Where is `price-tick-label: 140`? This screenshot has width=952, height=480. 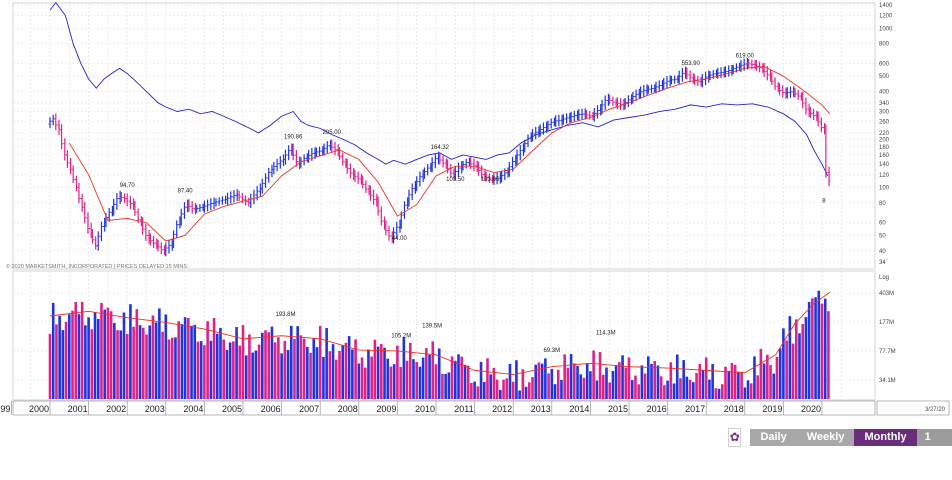
price-tick-label: 140 is located at coordinates (884, 165).